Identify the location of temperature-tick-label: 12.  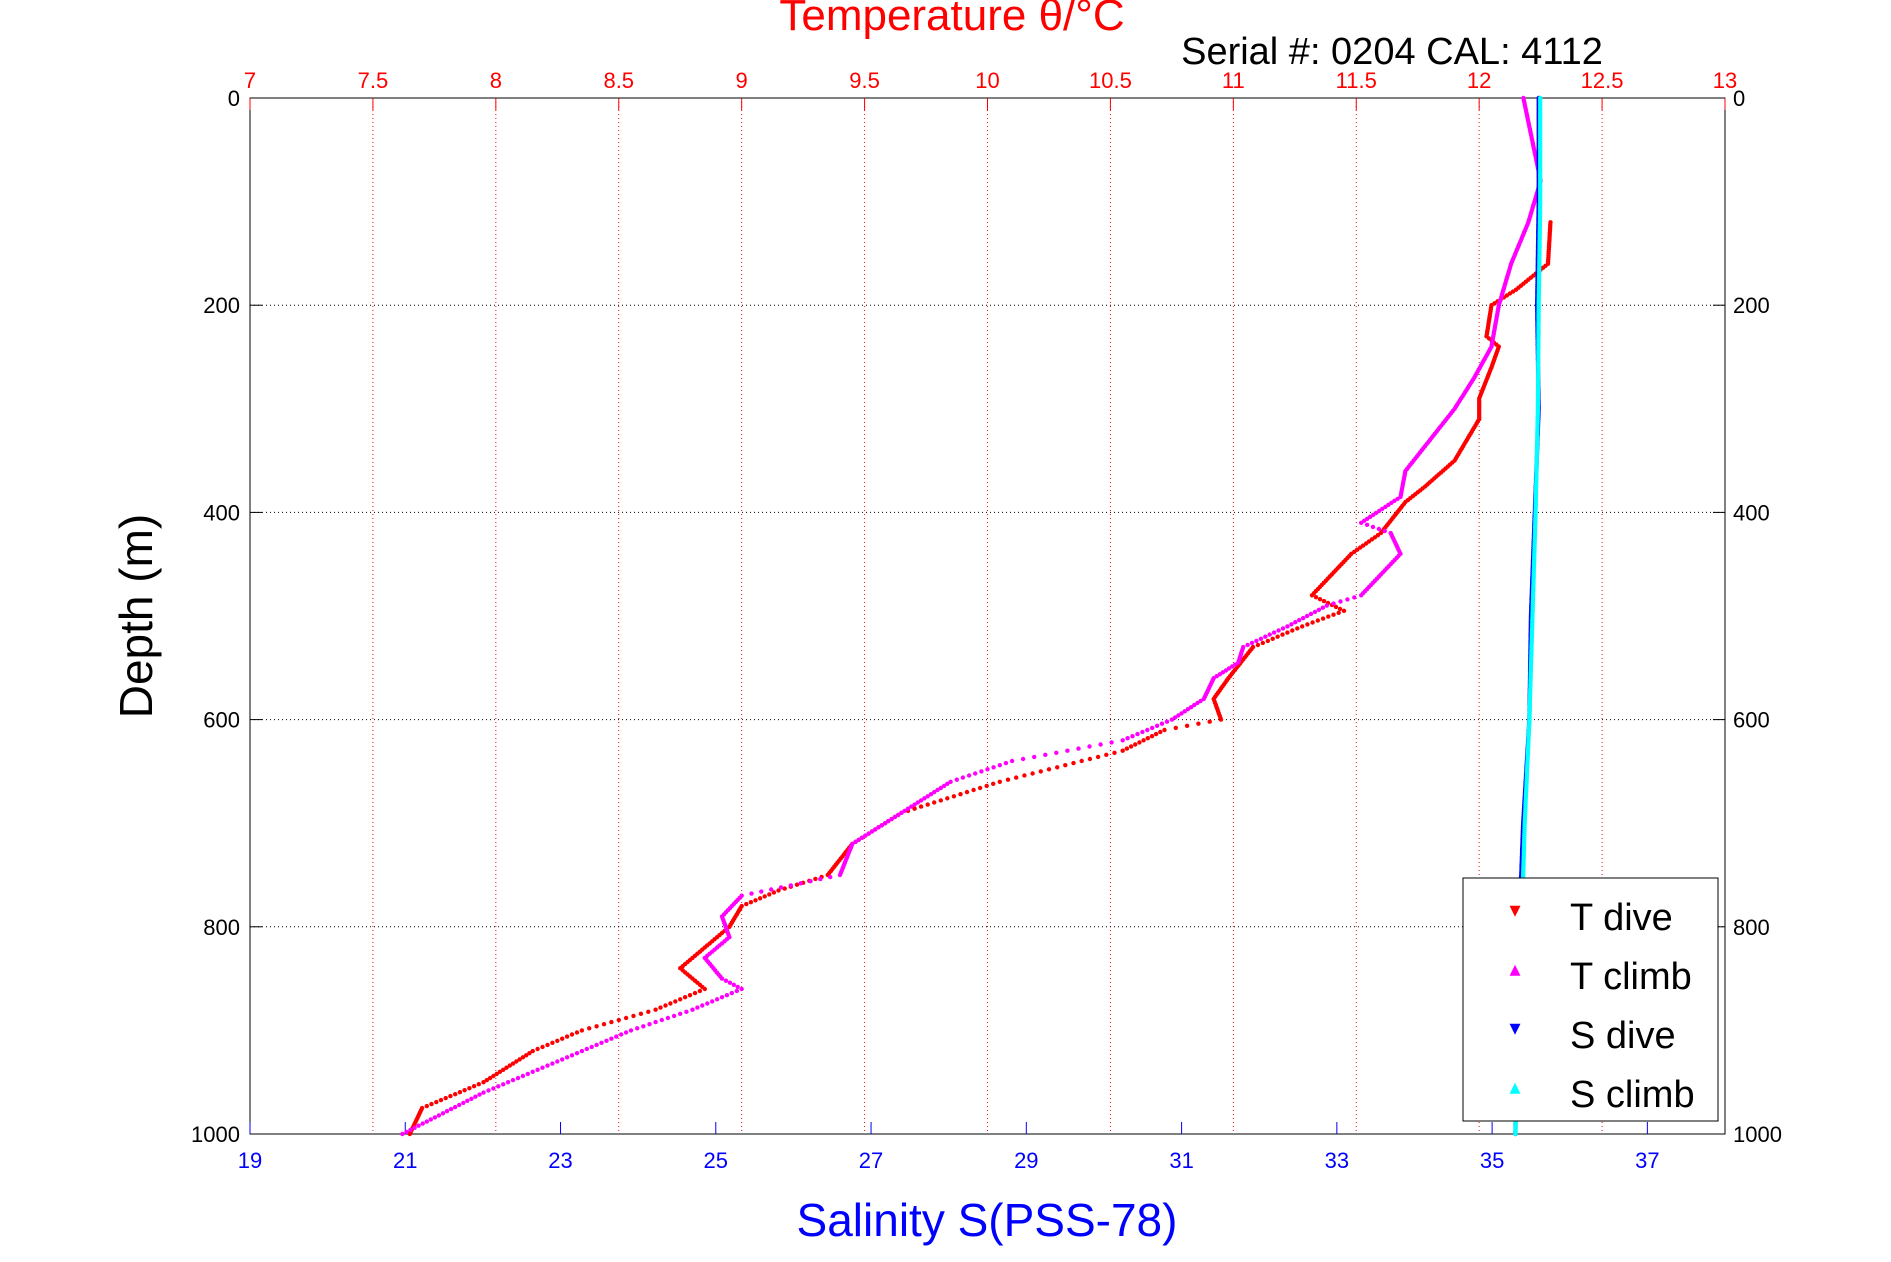
(1479, 80).